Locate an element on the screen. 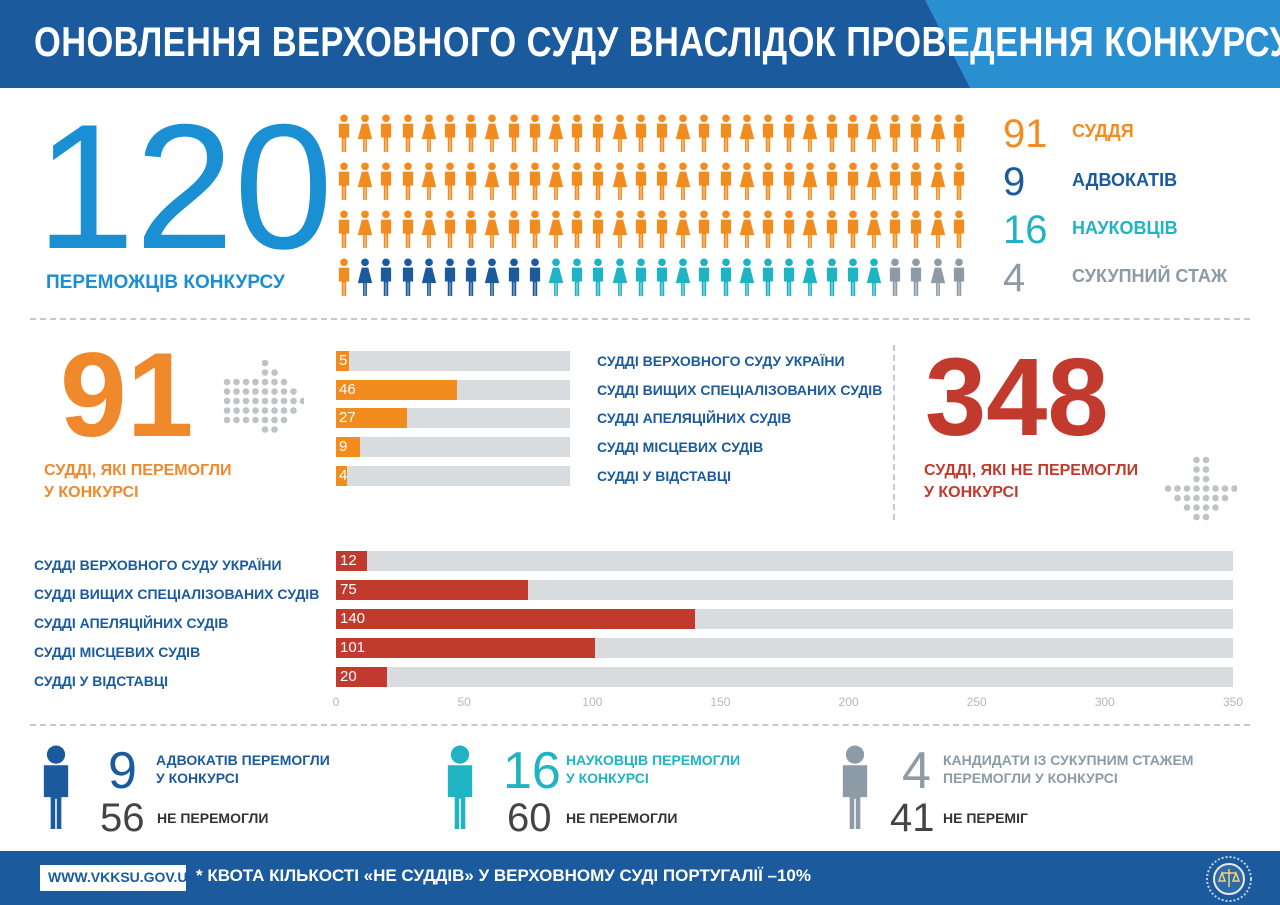  total-winners-number: 120 is located at coordinates (184, 186).